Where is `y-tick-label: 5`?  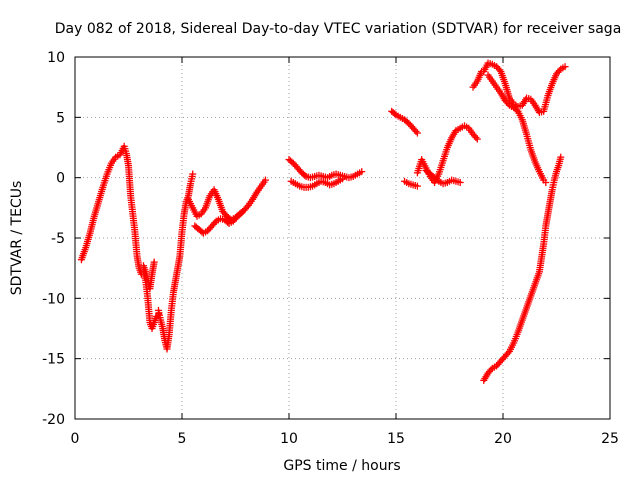
y-tick-label: 5 is located at coordinates (60, 118).